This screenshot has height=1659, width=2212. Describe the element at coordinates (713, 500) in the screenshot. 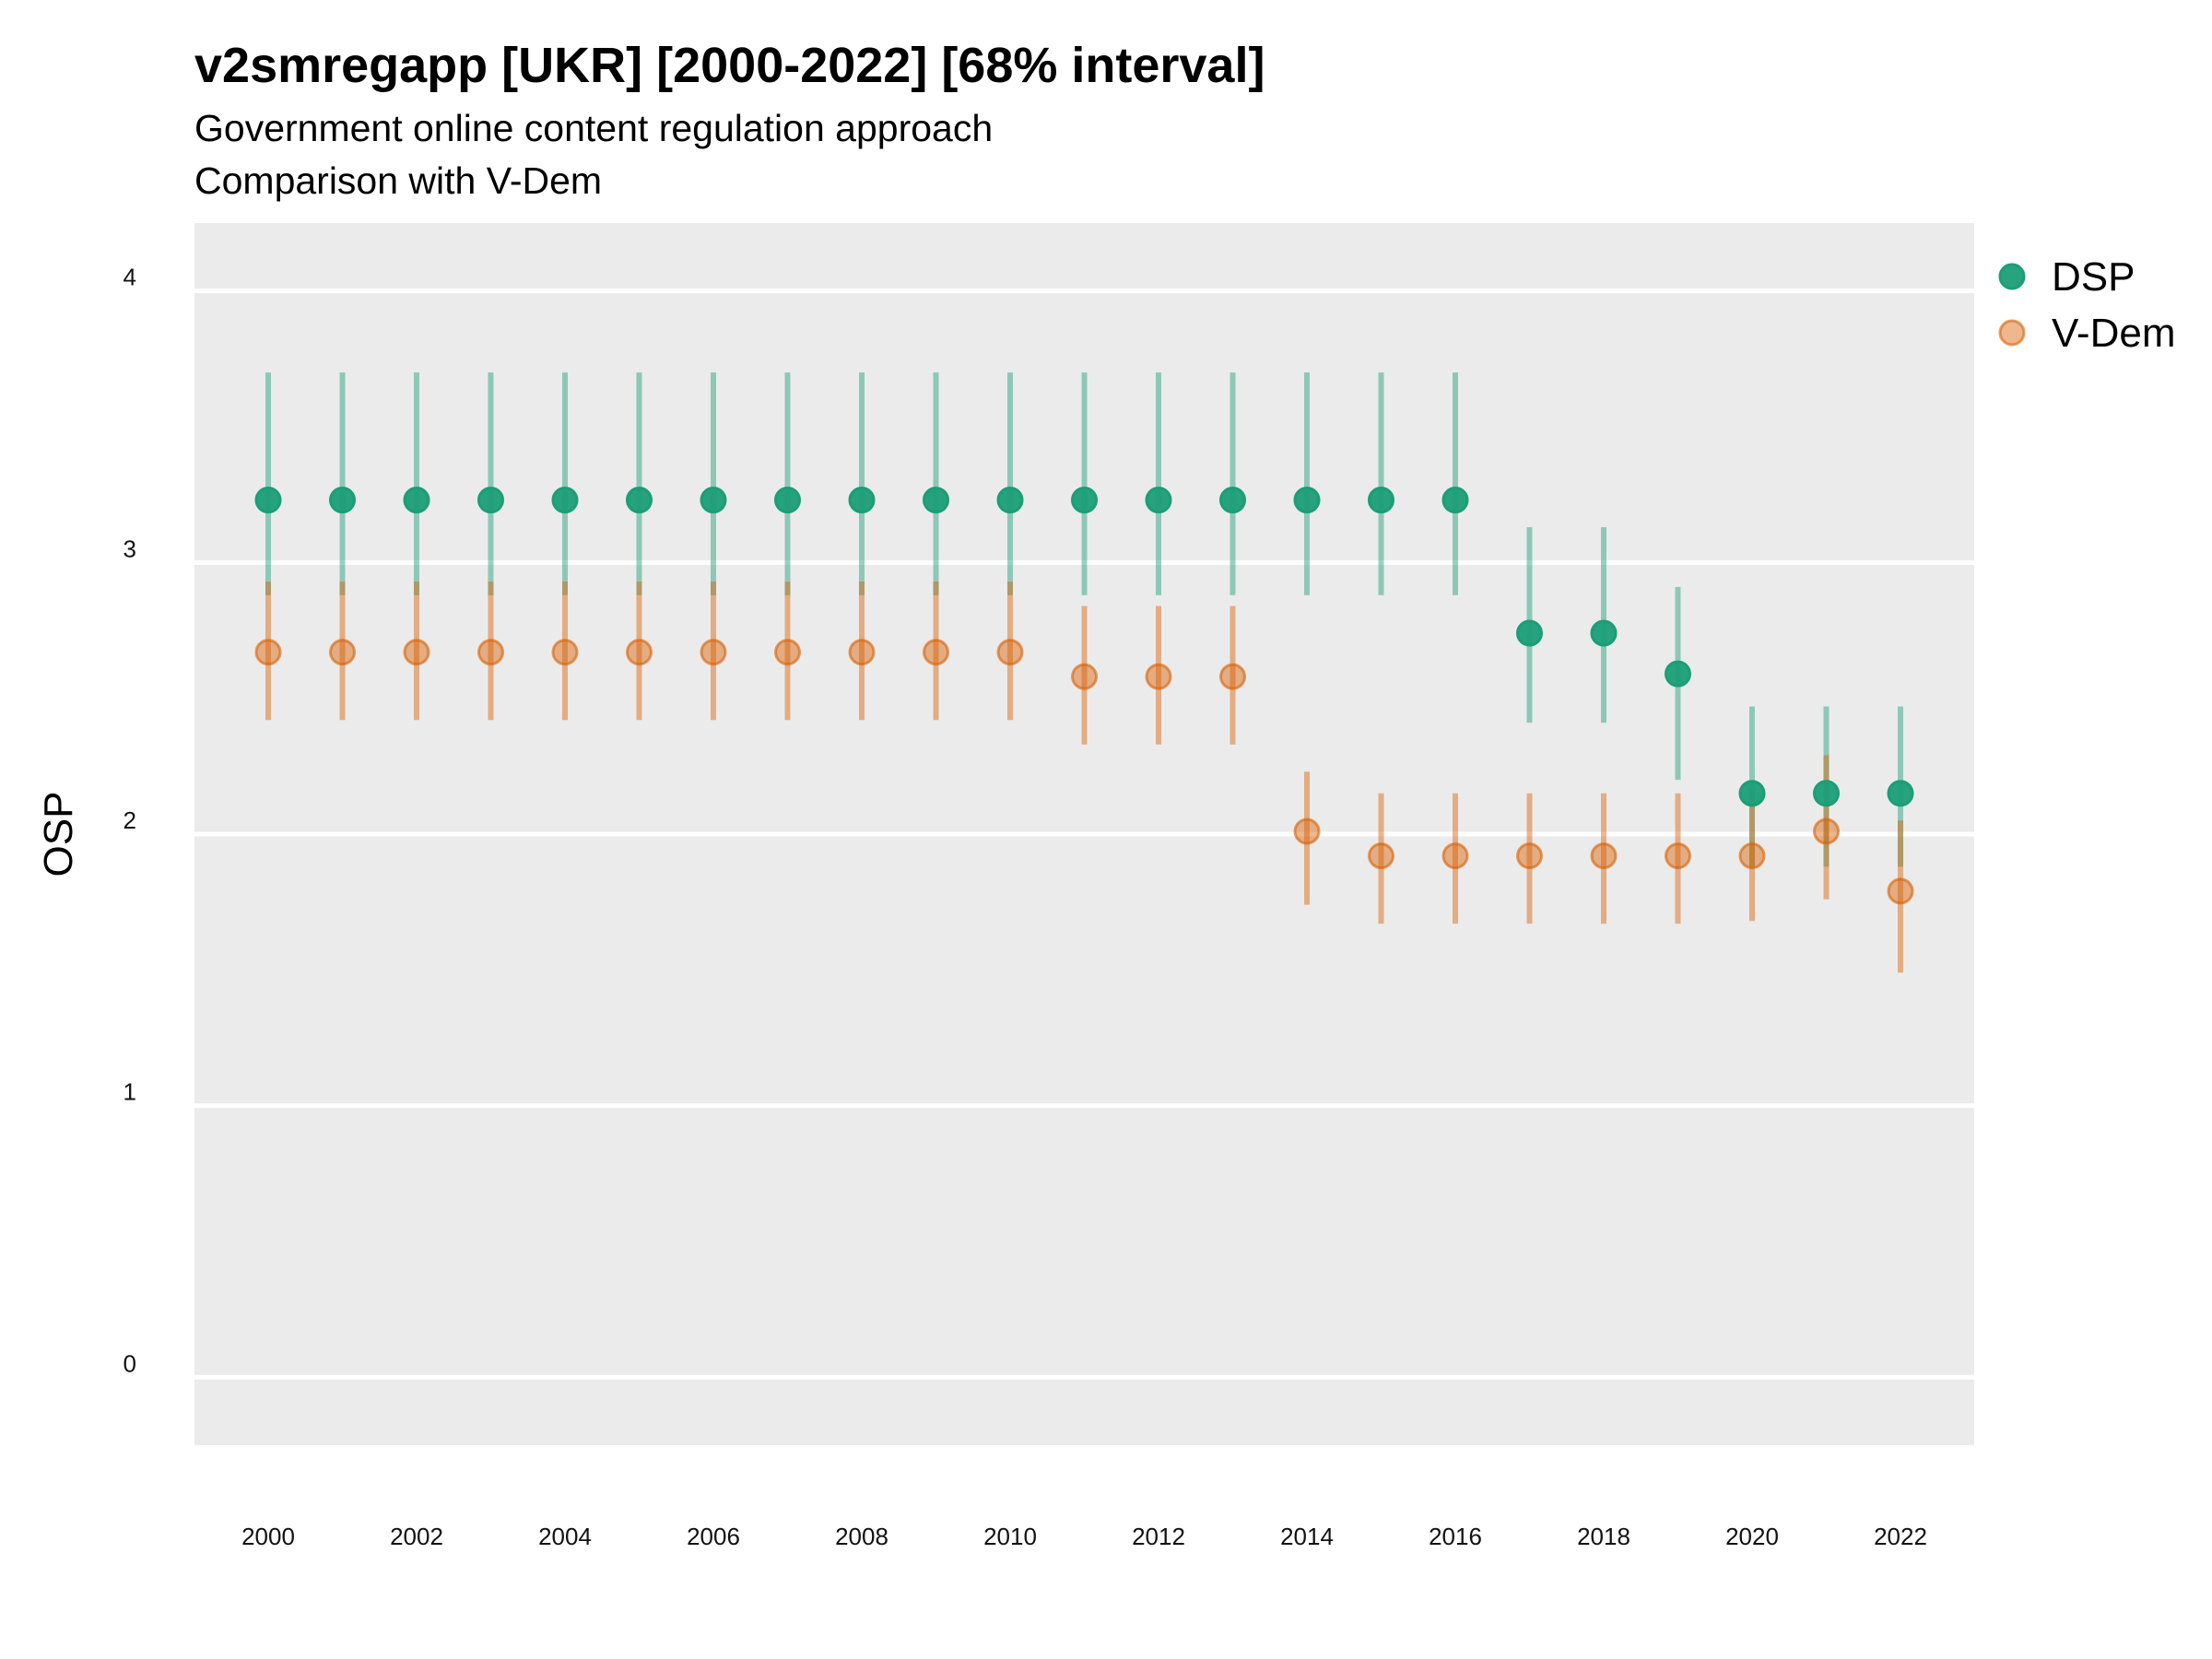

I see `data-point-dsp-2006` at that location.